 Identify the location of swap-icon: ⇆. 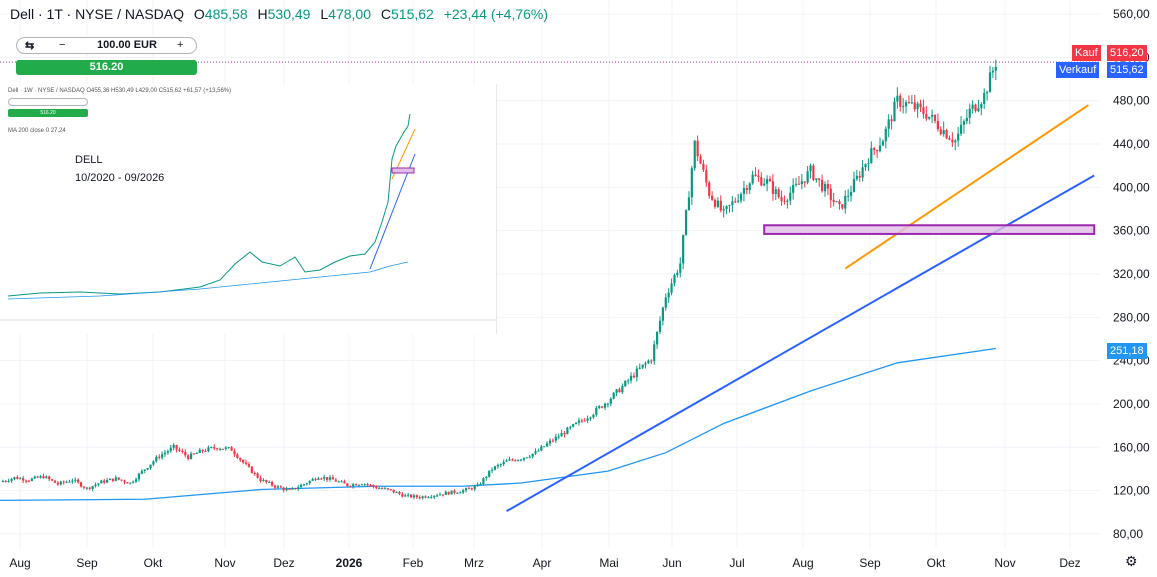
(30, 46).